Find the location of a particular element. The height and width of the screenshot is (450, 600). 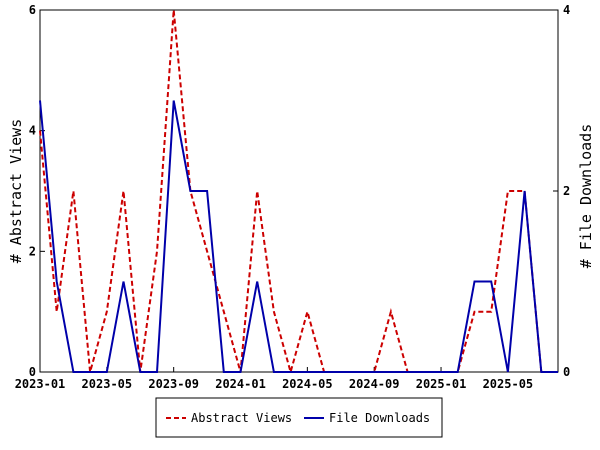

x-tick-label: 2023-01 is located at coordinates (40, 384).